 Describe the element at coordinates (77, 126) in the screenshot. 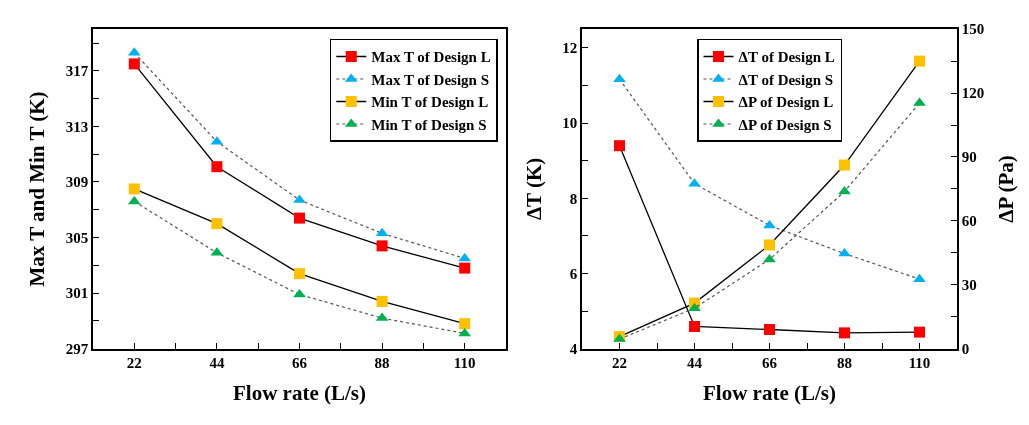

I see `y-tick-label: 313` at that location.